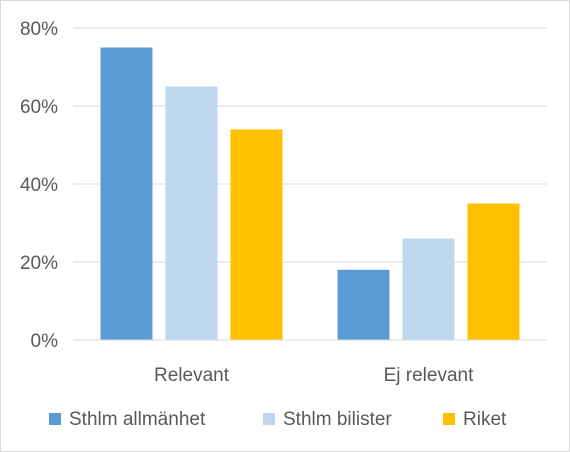  What do you see at coordinates (337, 419) in the screenshot?
I see `legend-label: Sthlm bilister` at bounding box center [337, 419].